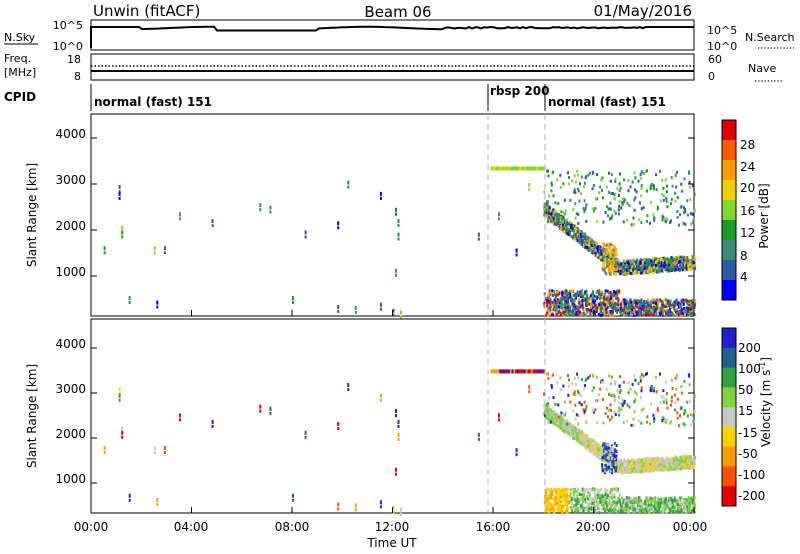  I want to click on velocity-scatter-point, so click(478, 434).